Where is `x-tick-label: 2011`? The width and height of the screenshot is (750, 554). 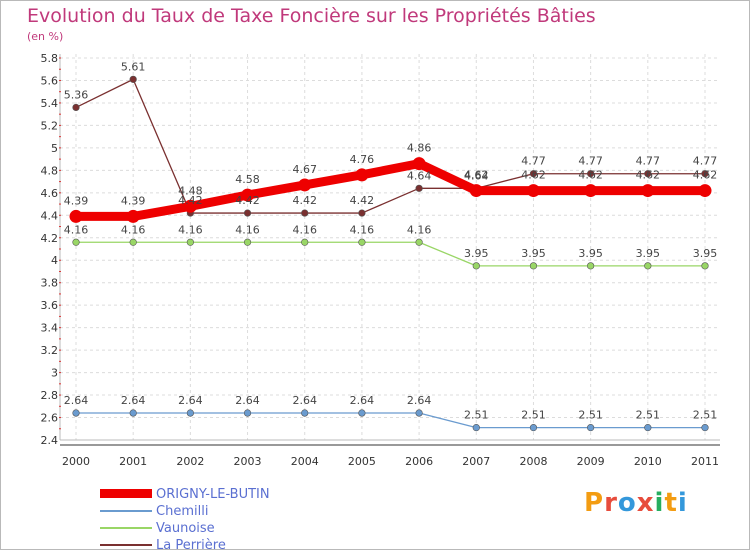 x-tick-label: 2011 is located at coordinates (705, 461).